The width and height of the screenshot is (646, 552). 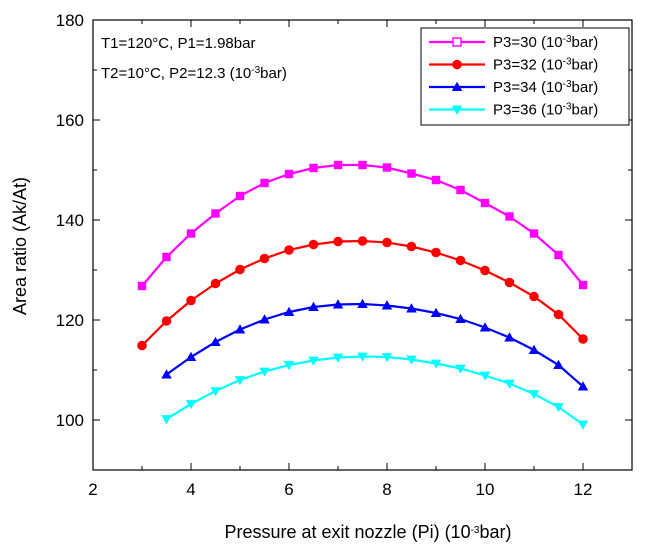 What do you see at coordinates (386, 489) in the screenshot?
I see `x-tick-label: 8` at bounding box center [386, 489].